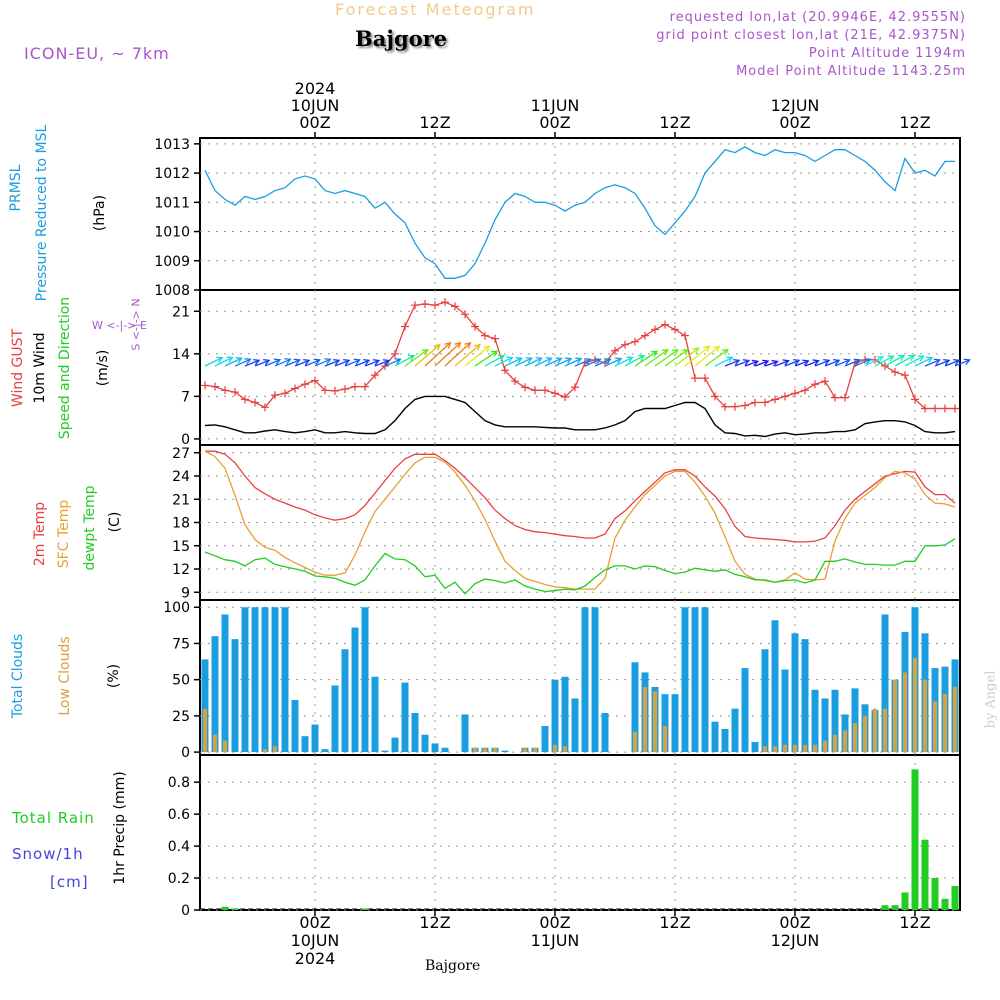 The width and height of the screenshot is (1000, 1000). Describe the element at coordinates (181, 644) in the screenshot. I see `clouds-ytick-label: 75` at that location.